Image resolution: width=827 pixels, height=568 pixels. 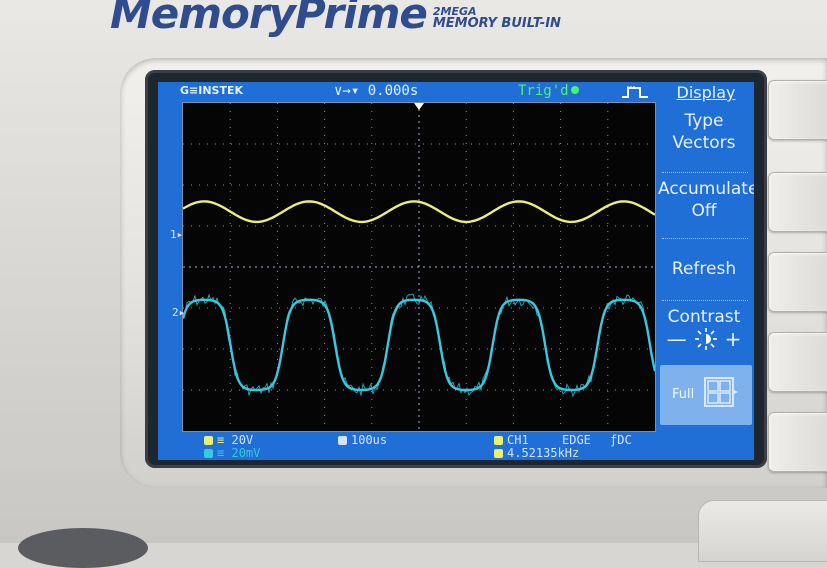 What do you see at coordinates (704, 121) in the screenshot?
I see `type-label: Type` at bounding box center [704, 121].